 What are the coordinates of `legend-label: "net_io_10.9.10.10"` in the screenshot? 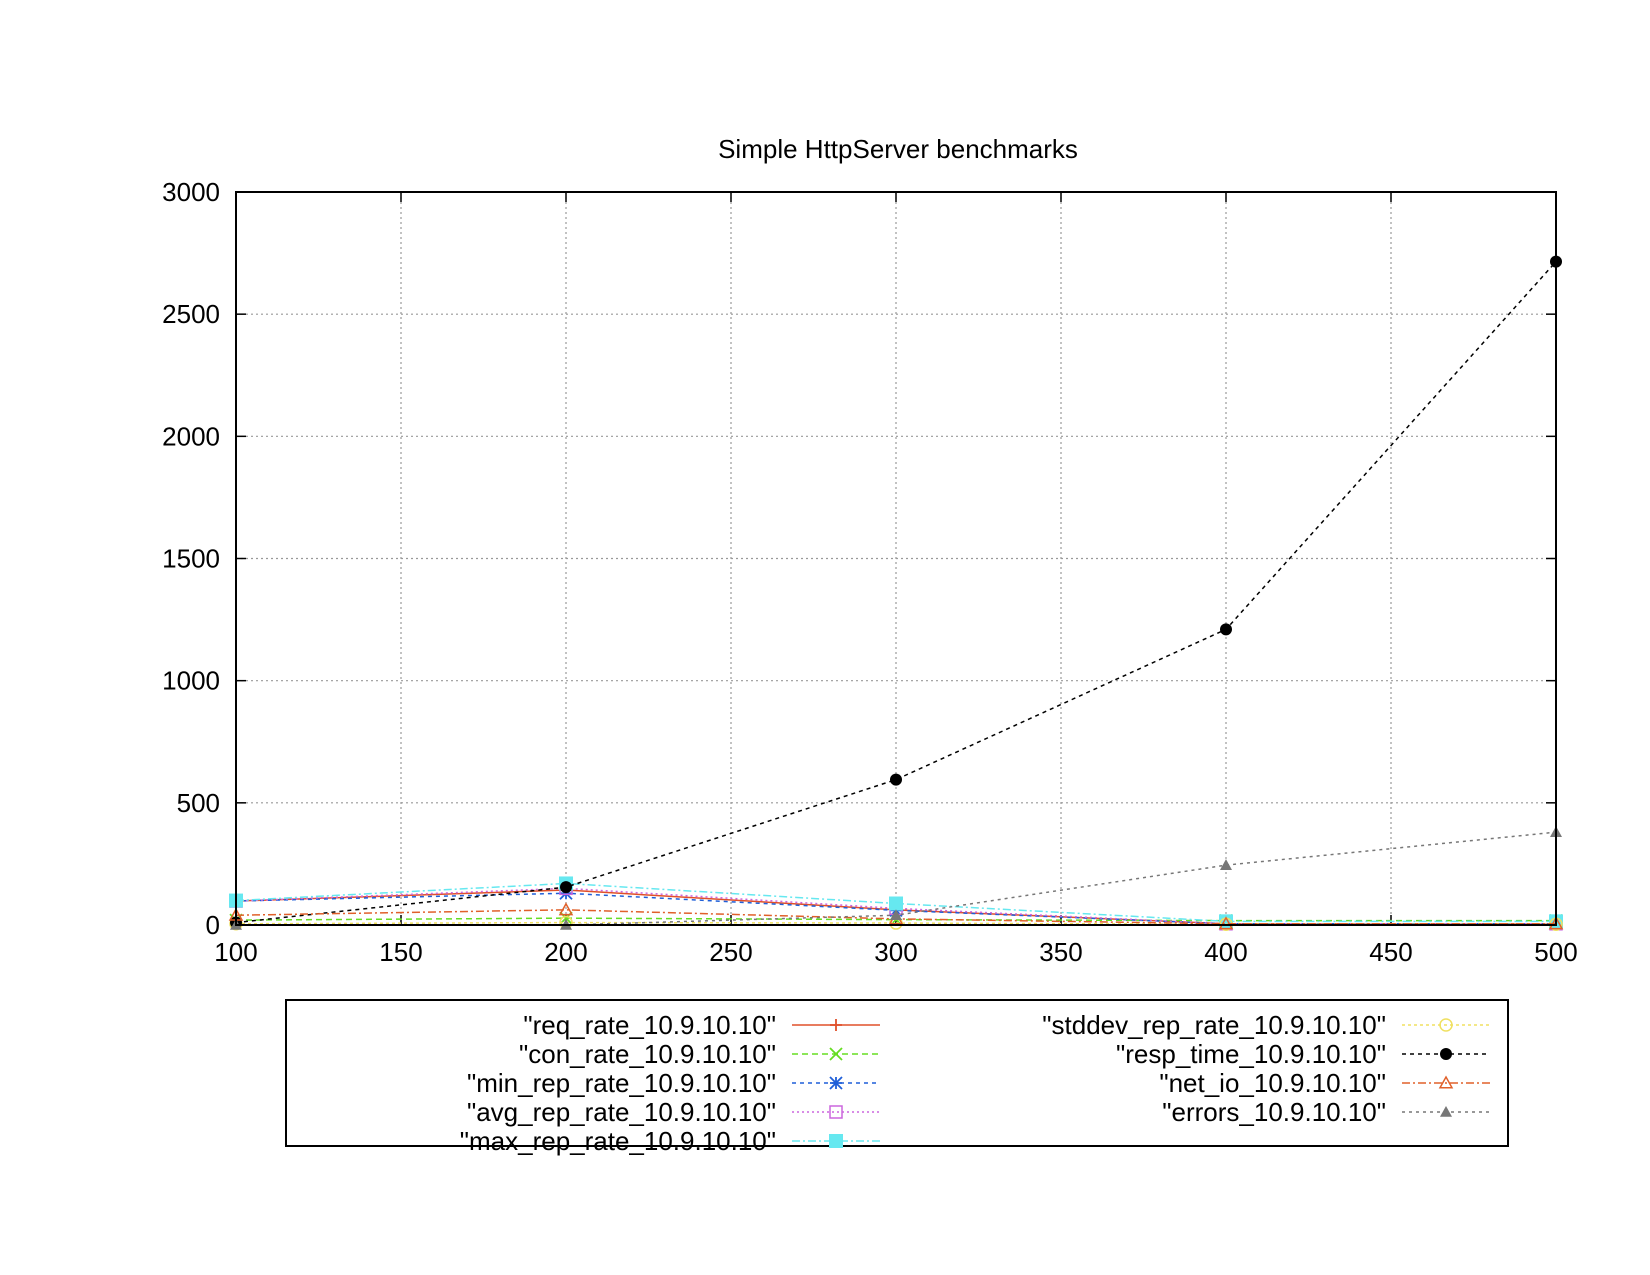 It's located at (1272, 1083).